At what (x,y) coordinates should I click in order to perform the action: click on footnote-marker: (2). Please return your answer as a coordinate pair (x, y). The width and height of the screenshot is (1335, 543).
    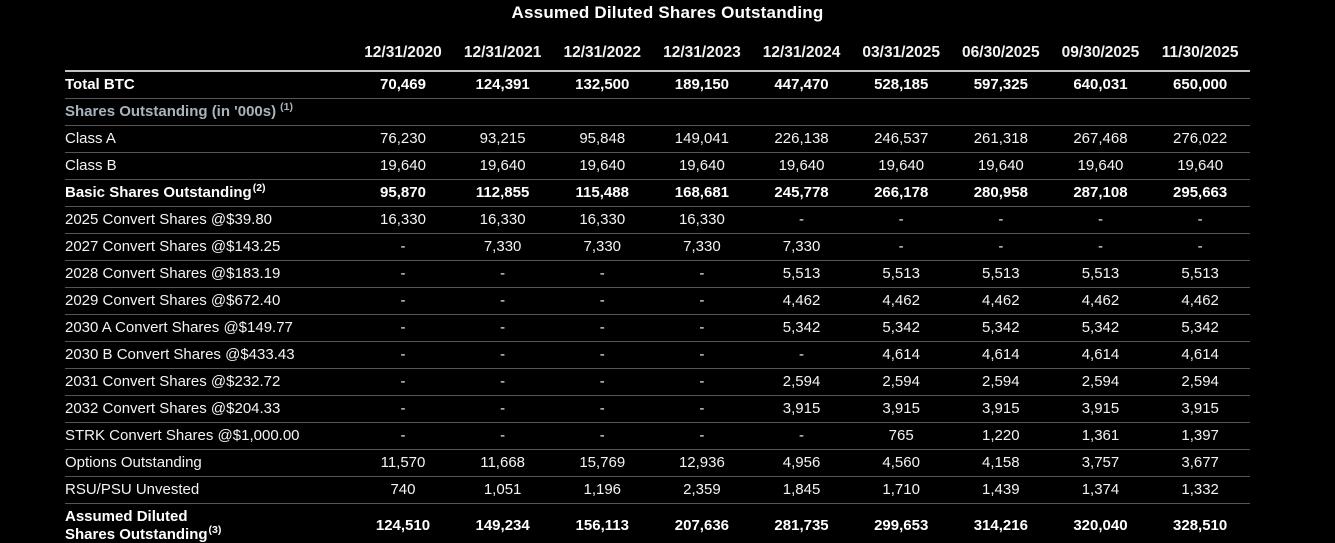
    Looking at the image, I should click on (259, 188).